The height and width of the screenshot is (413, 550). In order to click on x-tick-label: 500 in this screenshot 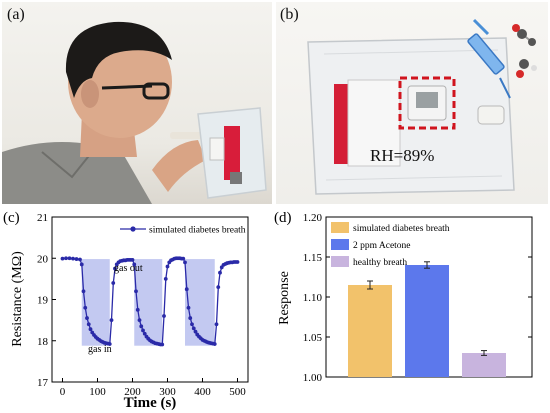, I will do `click(237, 392)`.